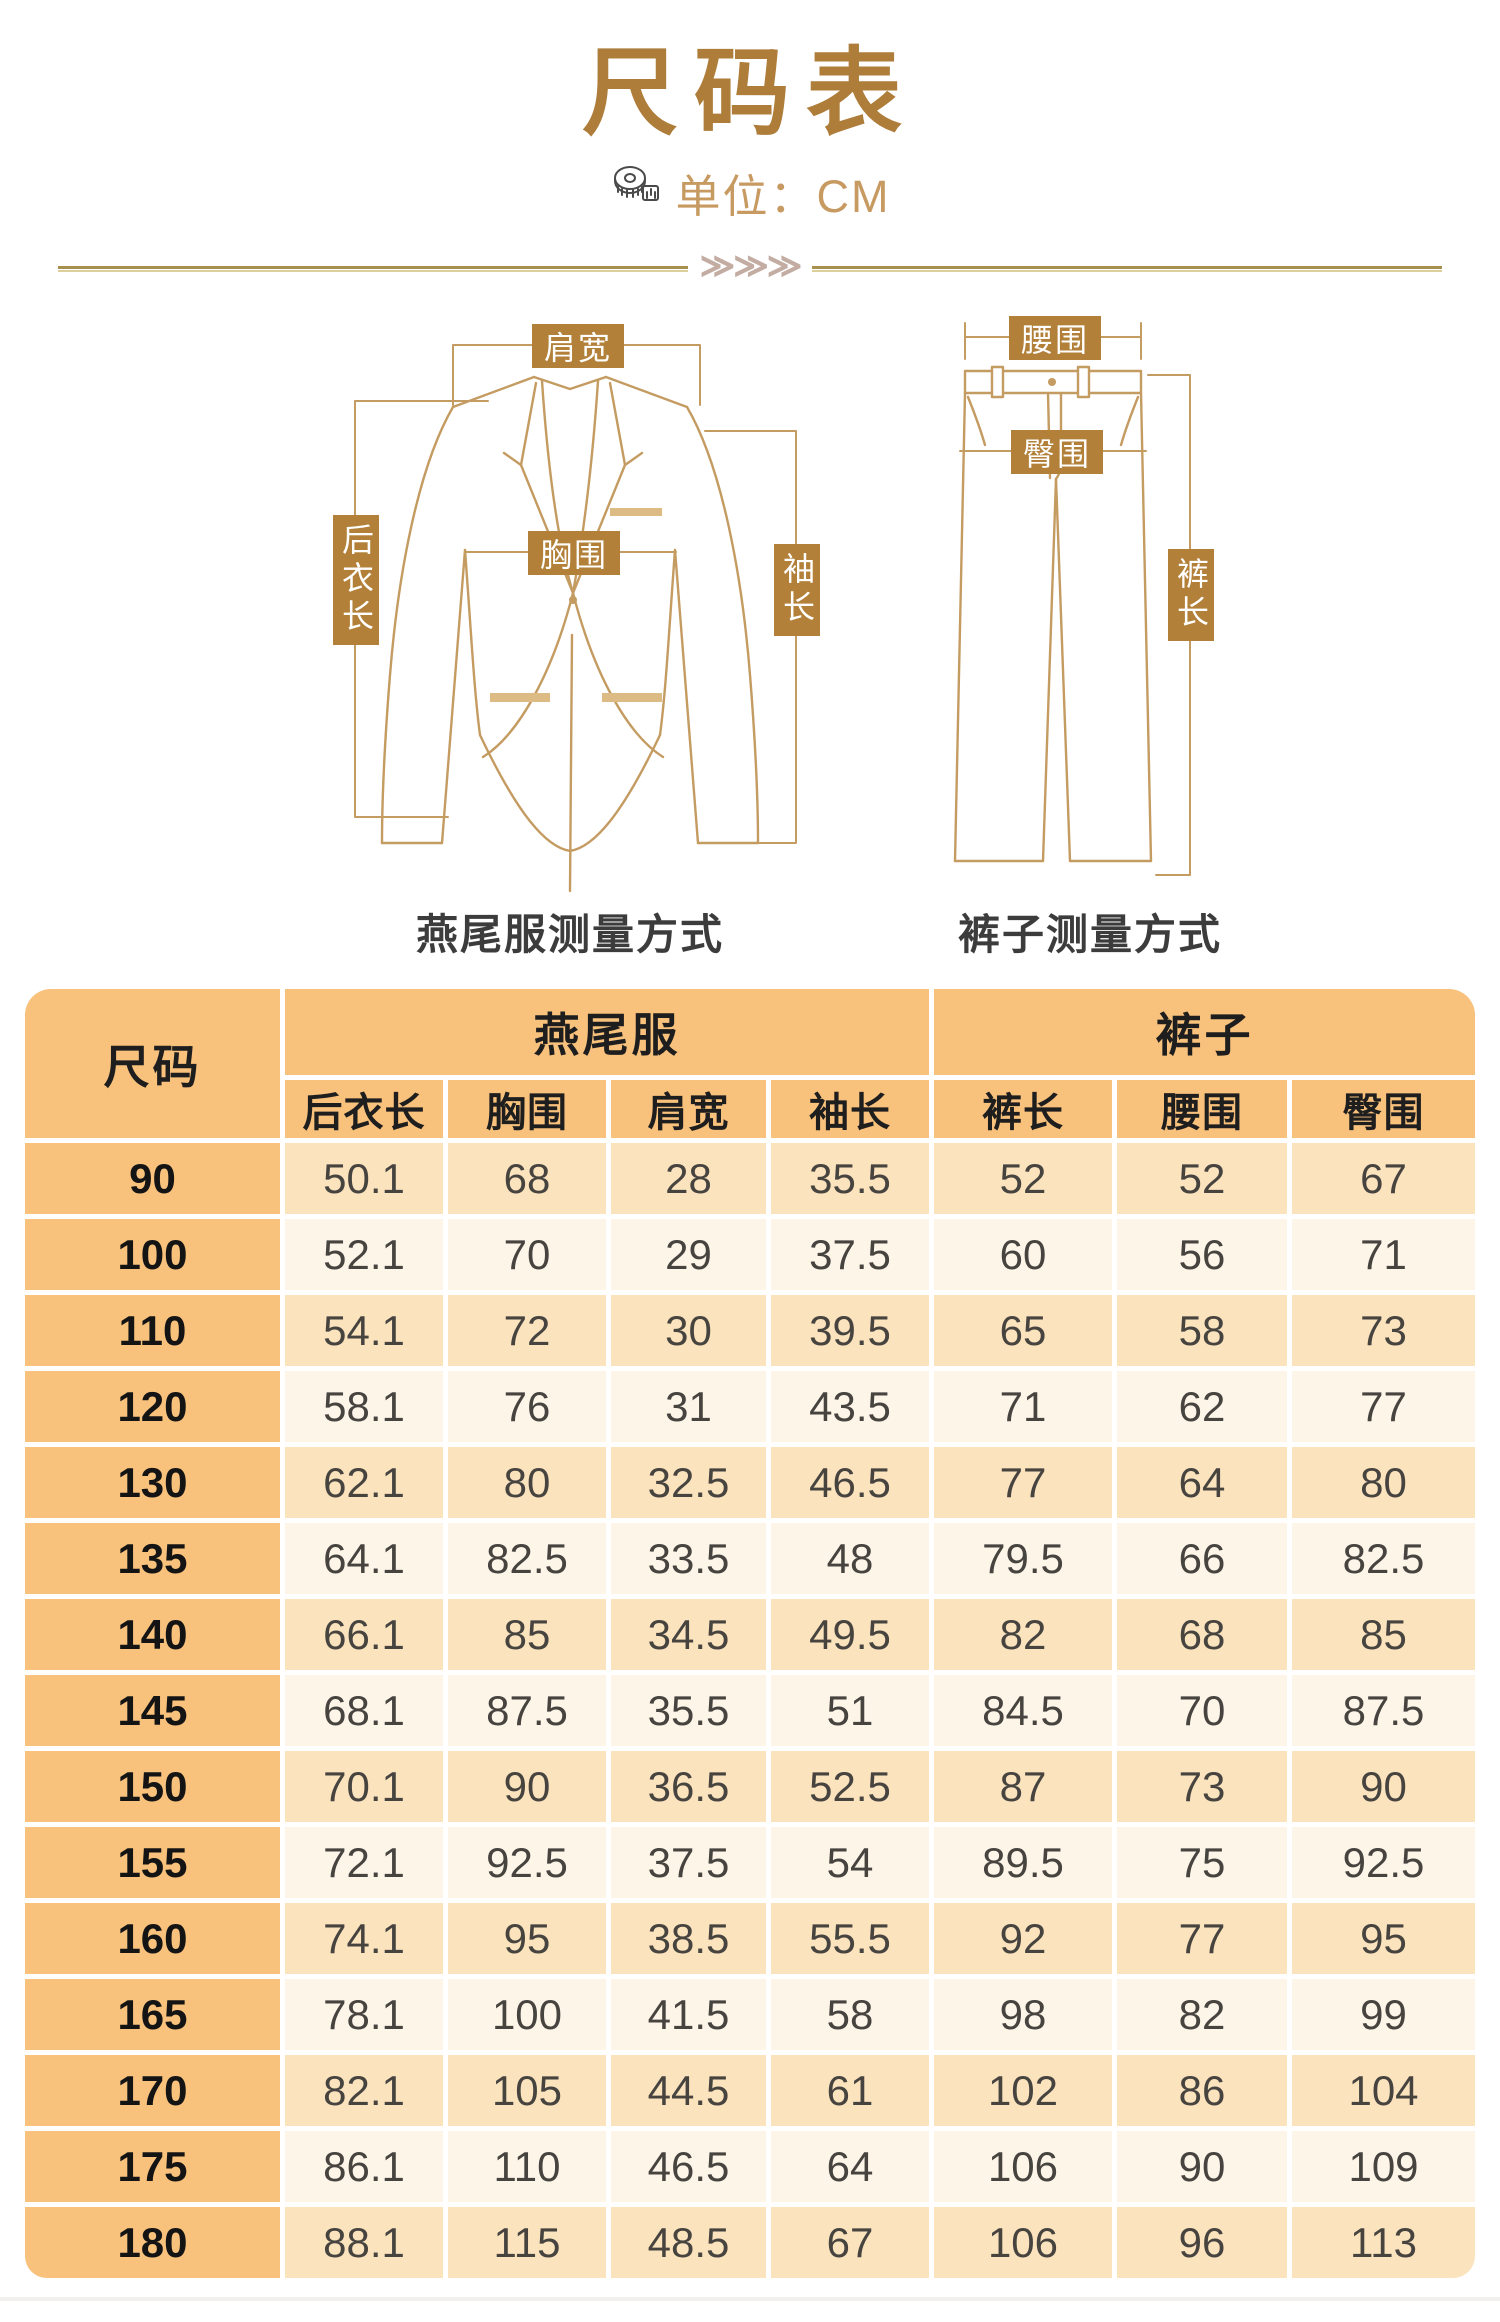  Describe the element at coordinates (850, 1558) in the screenshot. I see `value-cell: 48` at that location.